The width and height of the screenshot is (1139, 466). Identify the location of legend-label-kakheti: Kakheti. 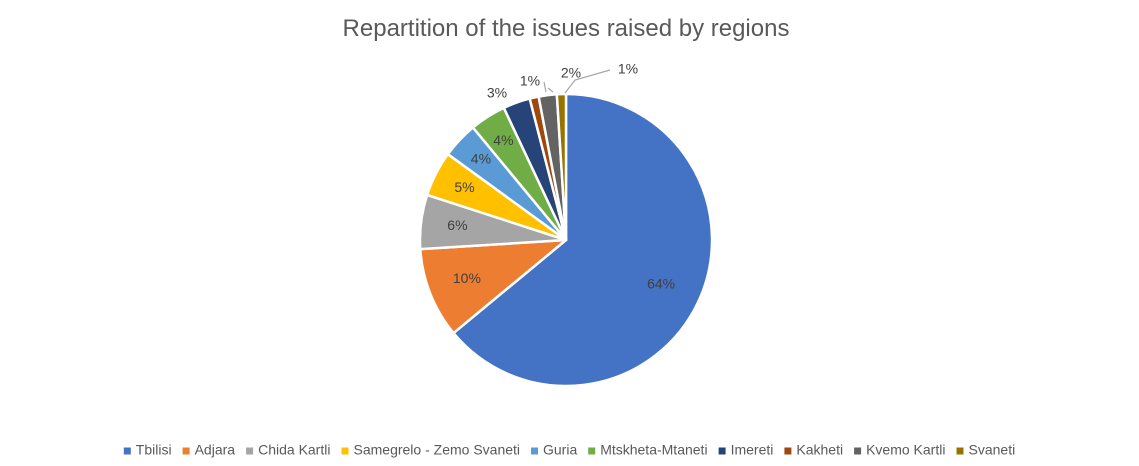
(819, 450).